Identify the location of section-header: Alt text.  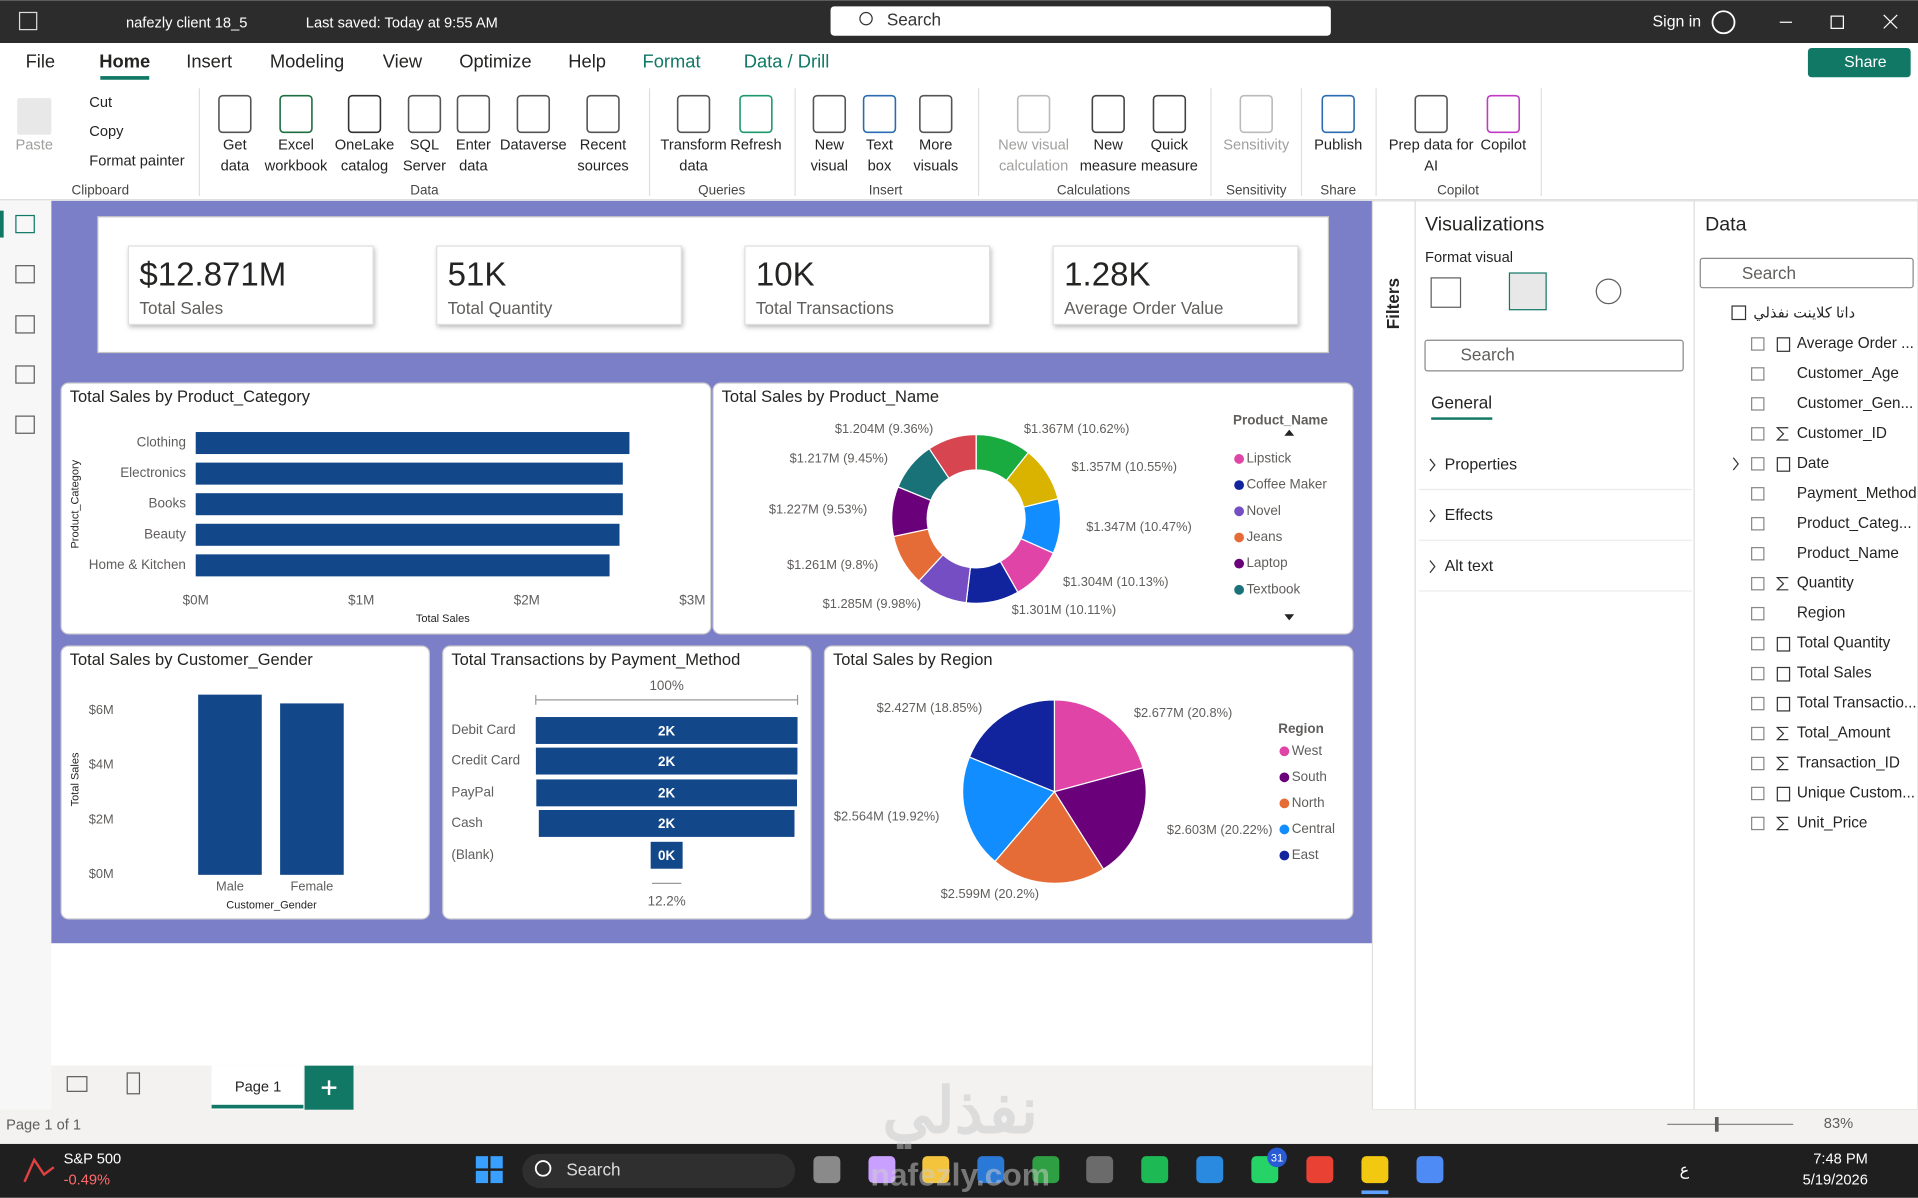
(1469, 566).